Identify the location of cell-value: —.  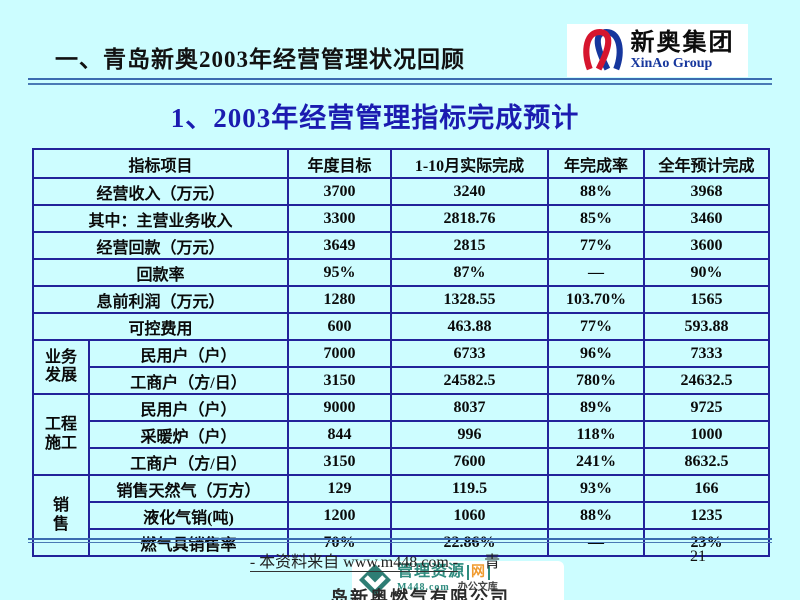
(596, 272).